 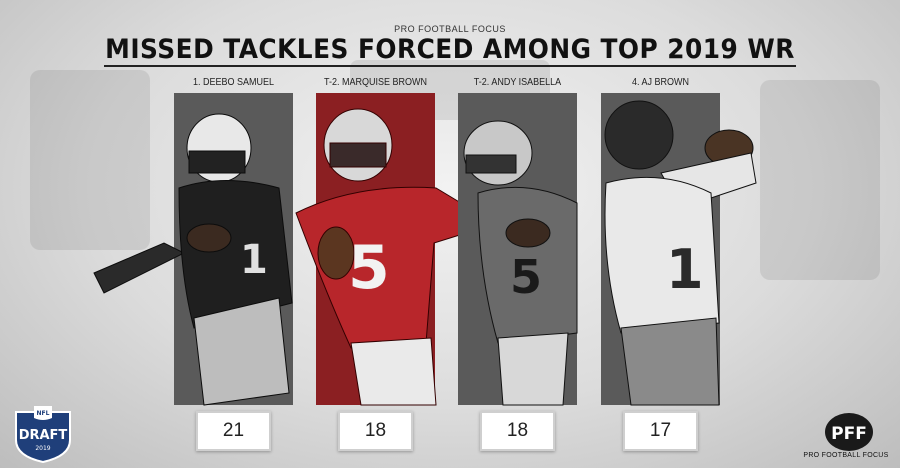 What do you see at coordinates (375, 82) in the screenshot?
I see `player-rank-label: T-2. MARQUISE BROWN` at bounding box center [375, 82].